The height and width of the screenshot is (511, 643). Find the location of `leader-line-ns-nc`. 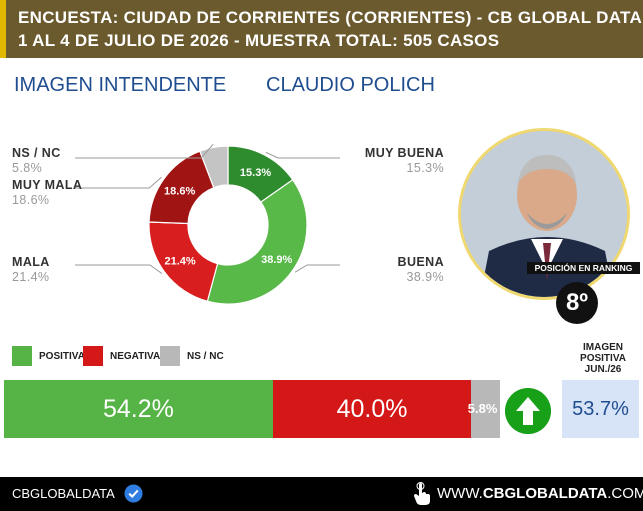

leader-line-ns-nc is located at coordinates (144, 151).